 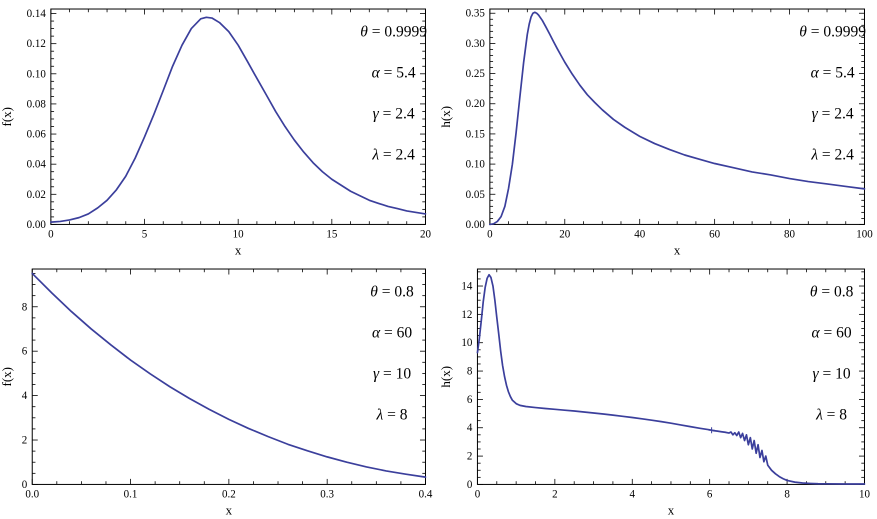 What do you see at coordinates (787, 494) in the screenshot?
I see `x-tick-label: 8` at bounding box center [787, 494].